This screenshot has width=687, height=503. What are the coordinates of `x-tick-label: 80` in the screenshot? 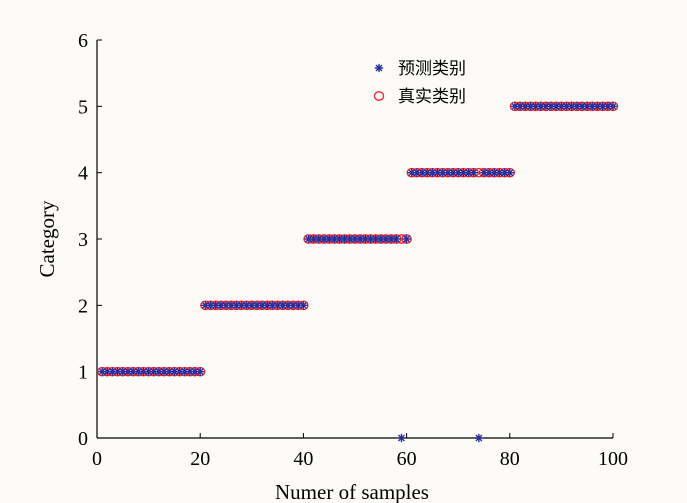 It's located at (510, 459).